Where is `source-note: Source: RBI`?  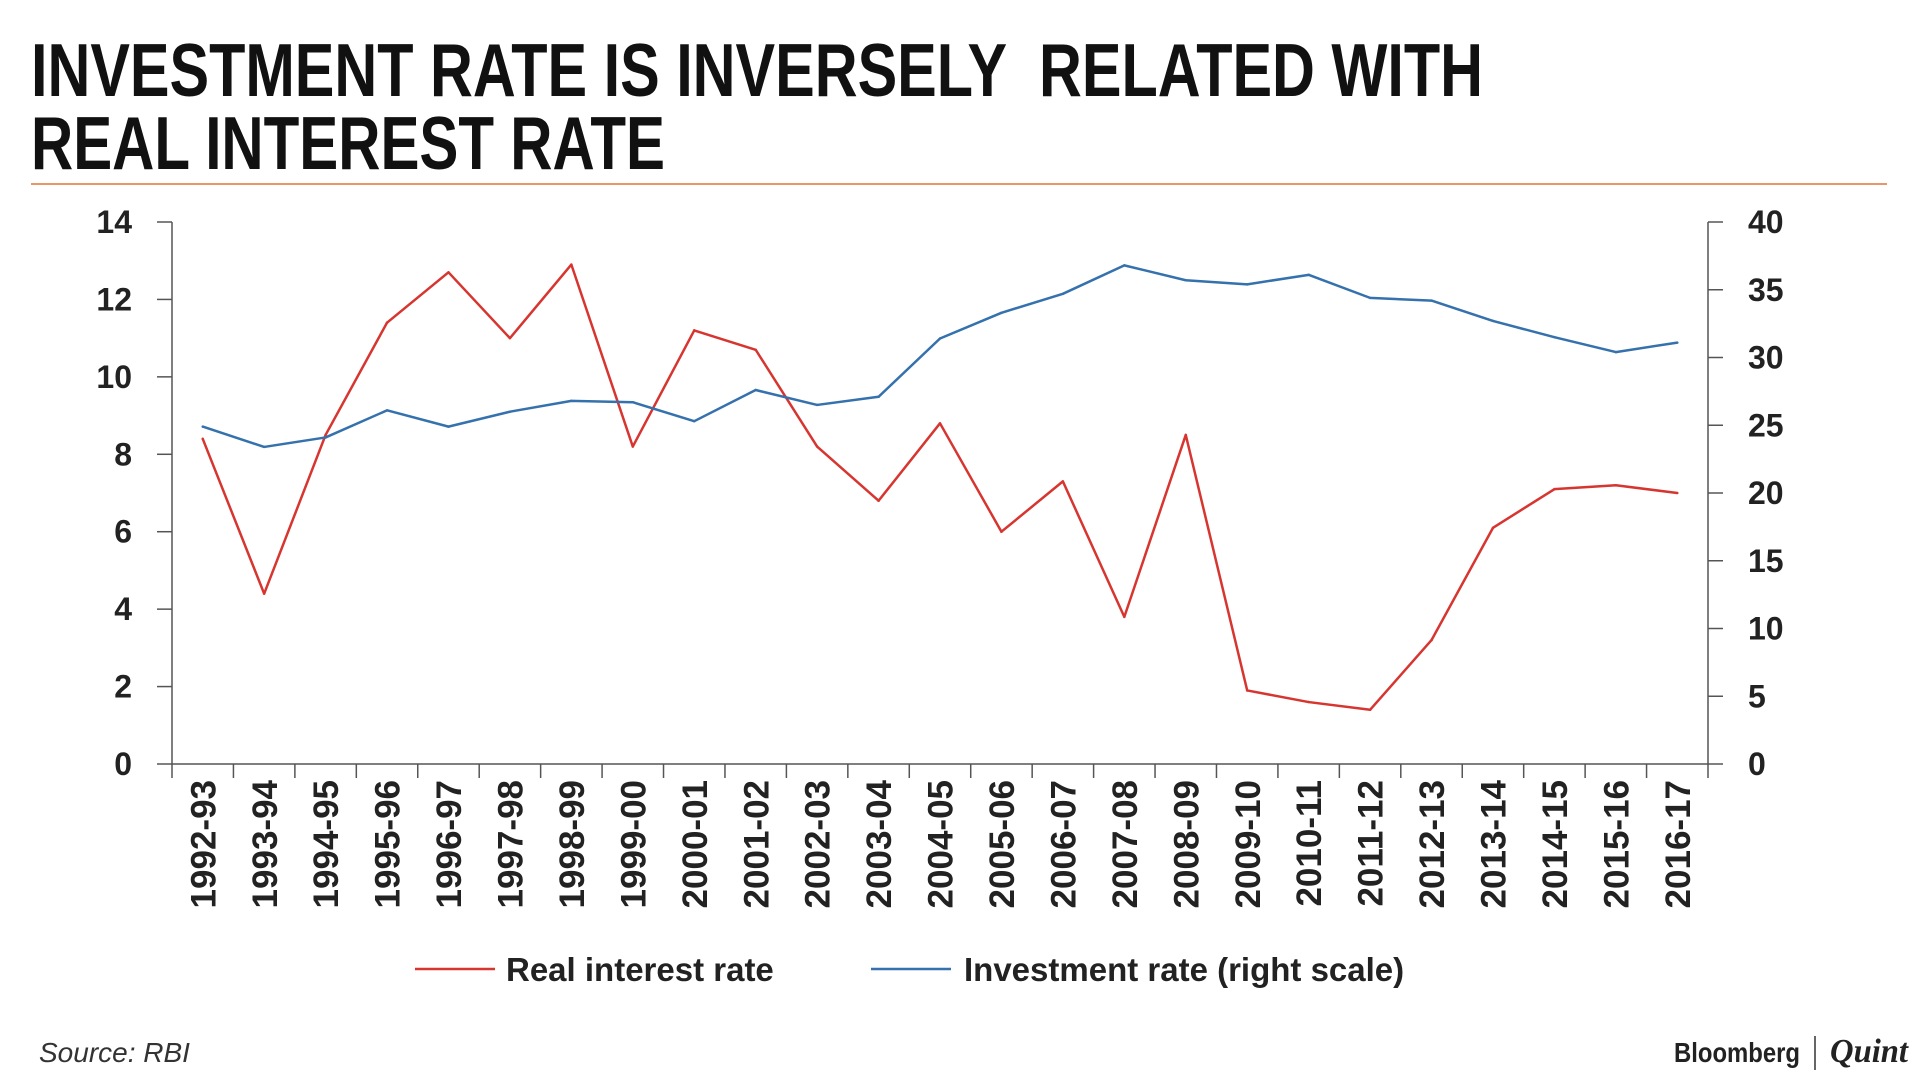 source-note: Source: RBI is located at coordinates (114, 1052).